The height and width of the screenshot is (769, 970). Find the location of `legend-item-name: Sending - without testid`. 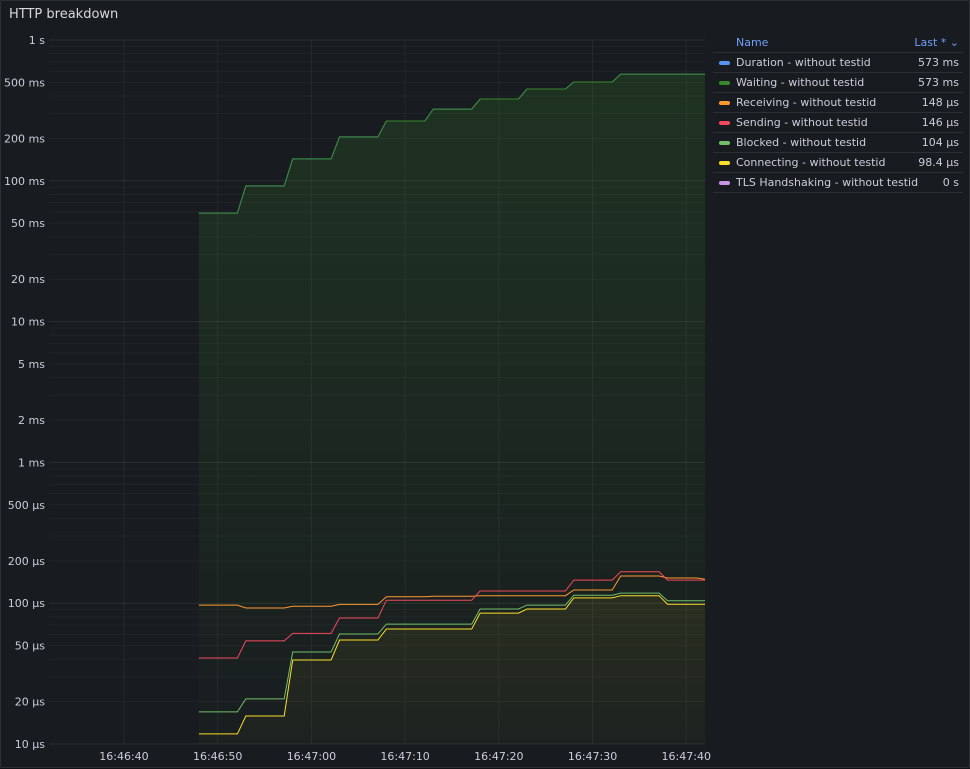

legend-item-name: Sending - without testid is located at coordinates (802, 122).